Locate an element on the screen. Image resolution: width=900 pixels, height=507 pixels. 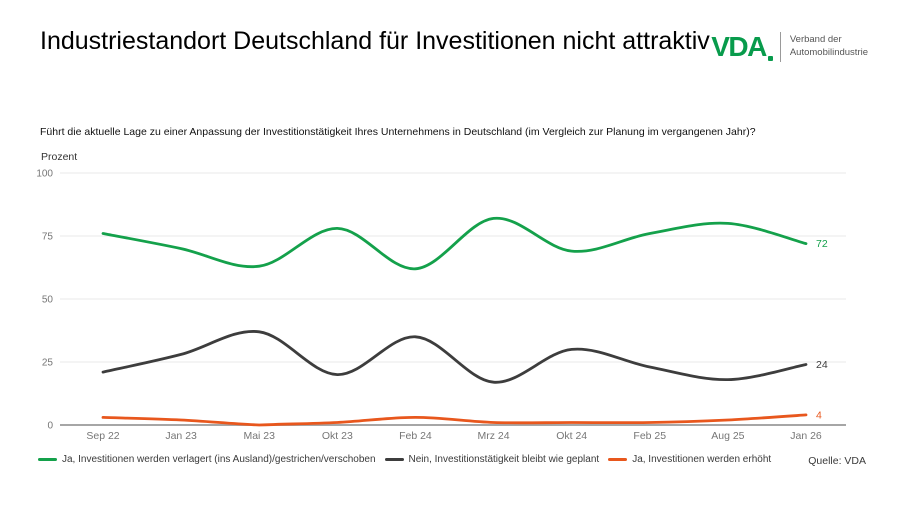
x-tick-label: Feb 25 is located at coordinates (649, 436).